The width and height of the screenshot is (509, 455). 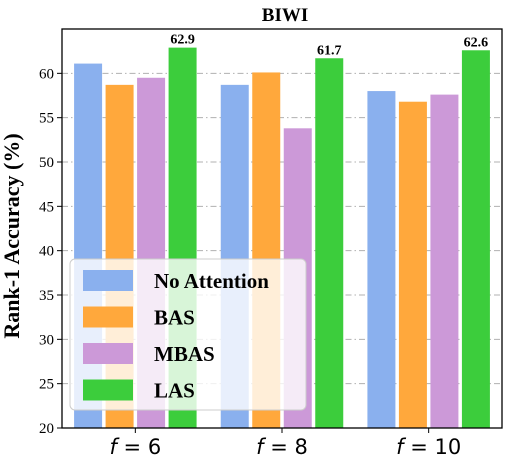 What do you see at coordinates (182, 40) in the screenshot?
I see `data-label: 62.9` at bounding box center [182, 40].